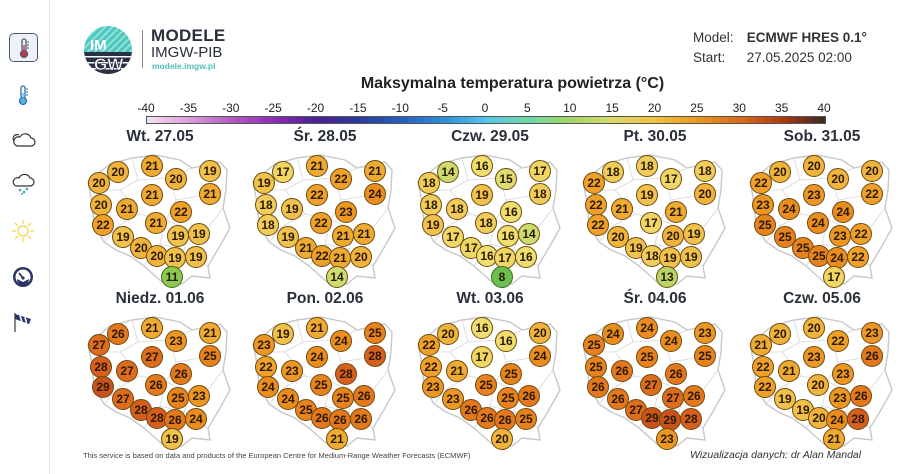  What do you see at coordinates (483, 108) in the screenshot?
I see `legend-tick-labels: -40 -35 -30 -25 -20 -15 -10 -5 0 5 10 15 20 25 30 35 40` at bounding box center [483, 108].